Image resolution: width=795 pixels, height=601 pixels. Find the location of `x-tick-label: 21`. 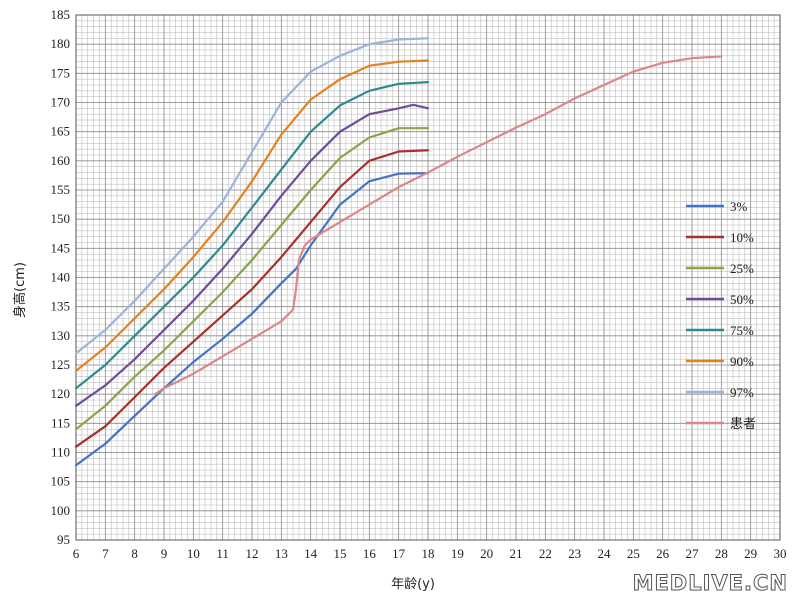

x-tick-label: 21 is located at coordinates (516, 553).